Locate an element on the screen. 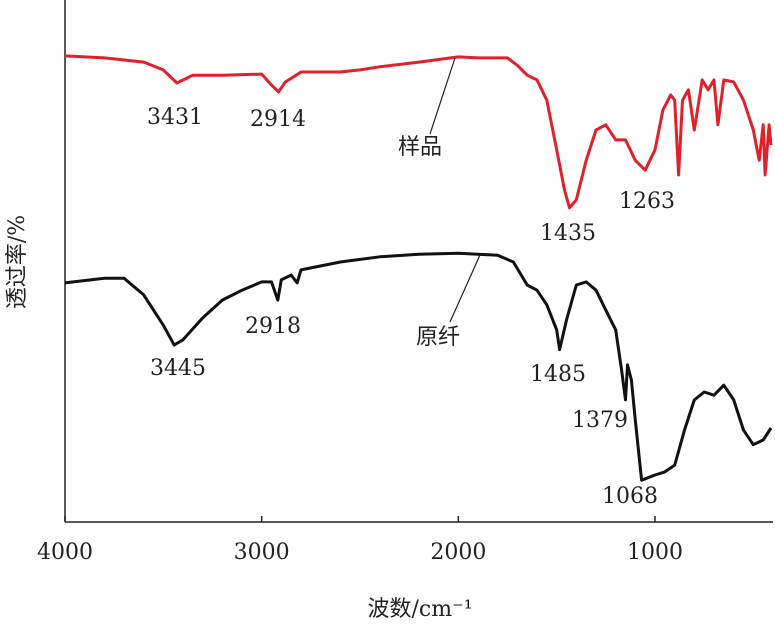 Image resolution: width=775 pixels, height=628 pixels. series-label: 样品 is located at coordinates (420, 147).